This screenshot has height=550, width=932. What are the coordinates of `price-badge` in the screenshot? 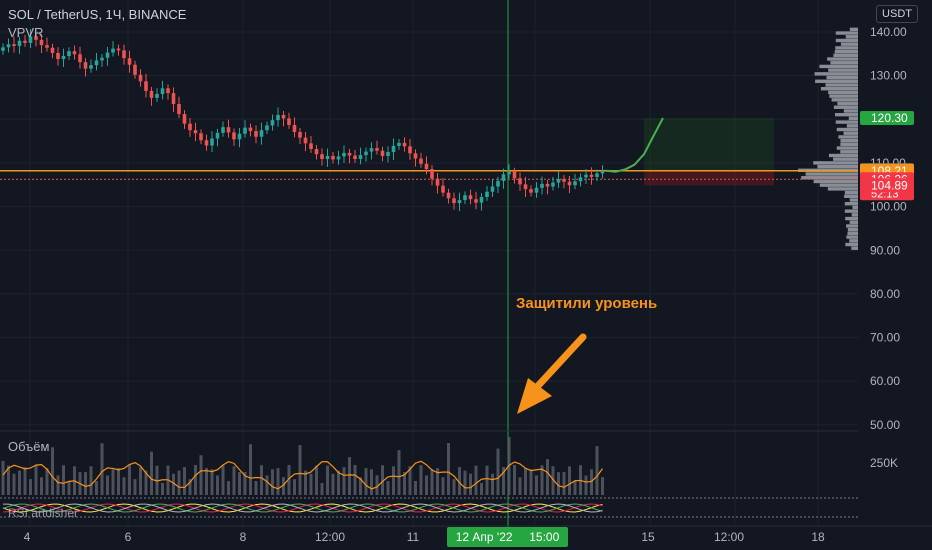 It's located at (887, 185).